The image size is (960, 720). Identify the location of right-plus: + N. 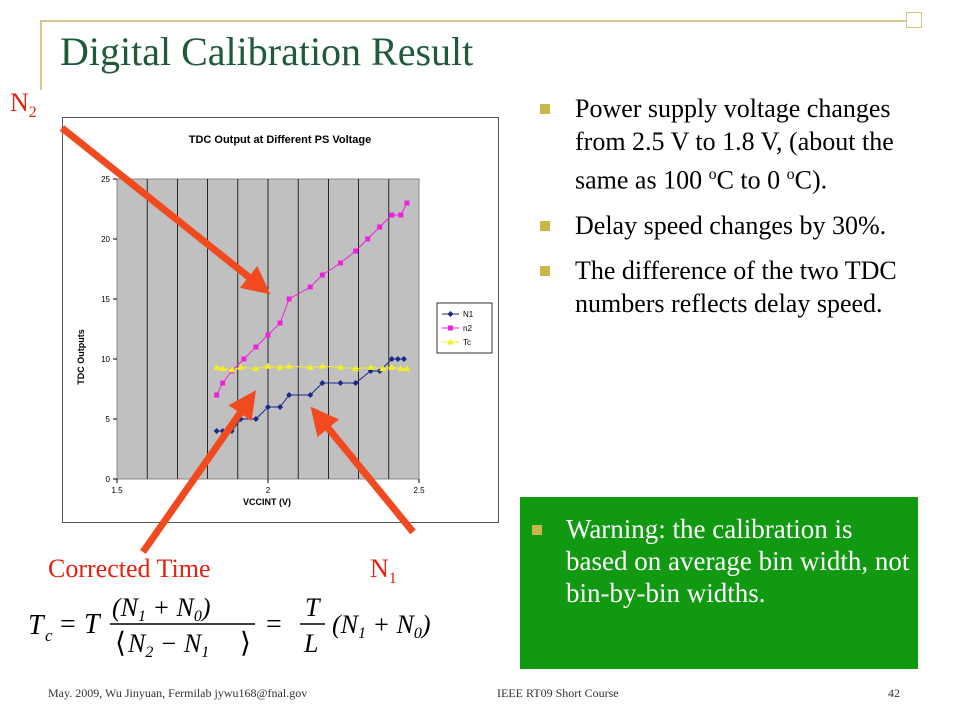
(391, 624).